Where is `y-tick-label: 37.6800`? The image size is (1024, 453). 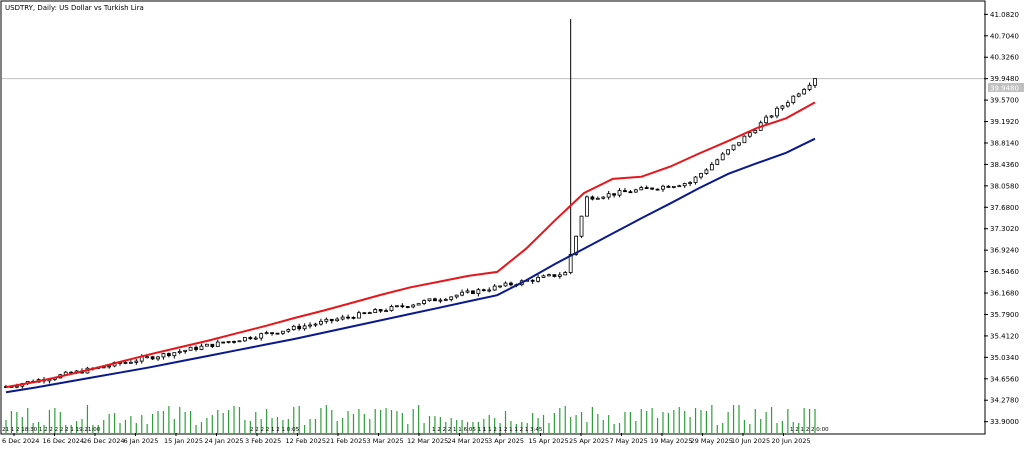
y-tick-label: 37.6800 is located at coordinates (1004, 208).